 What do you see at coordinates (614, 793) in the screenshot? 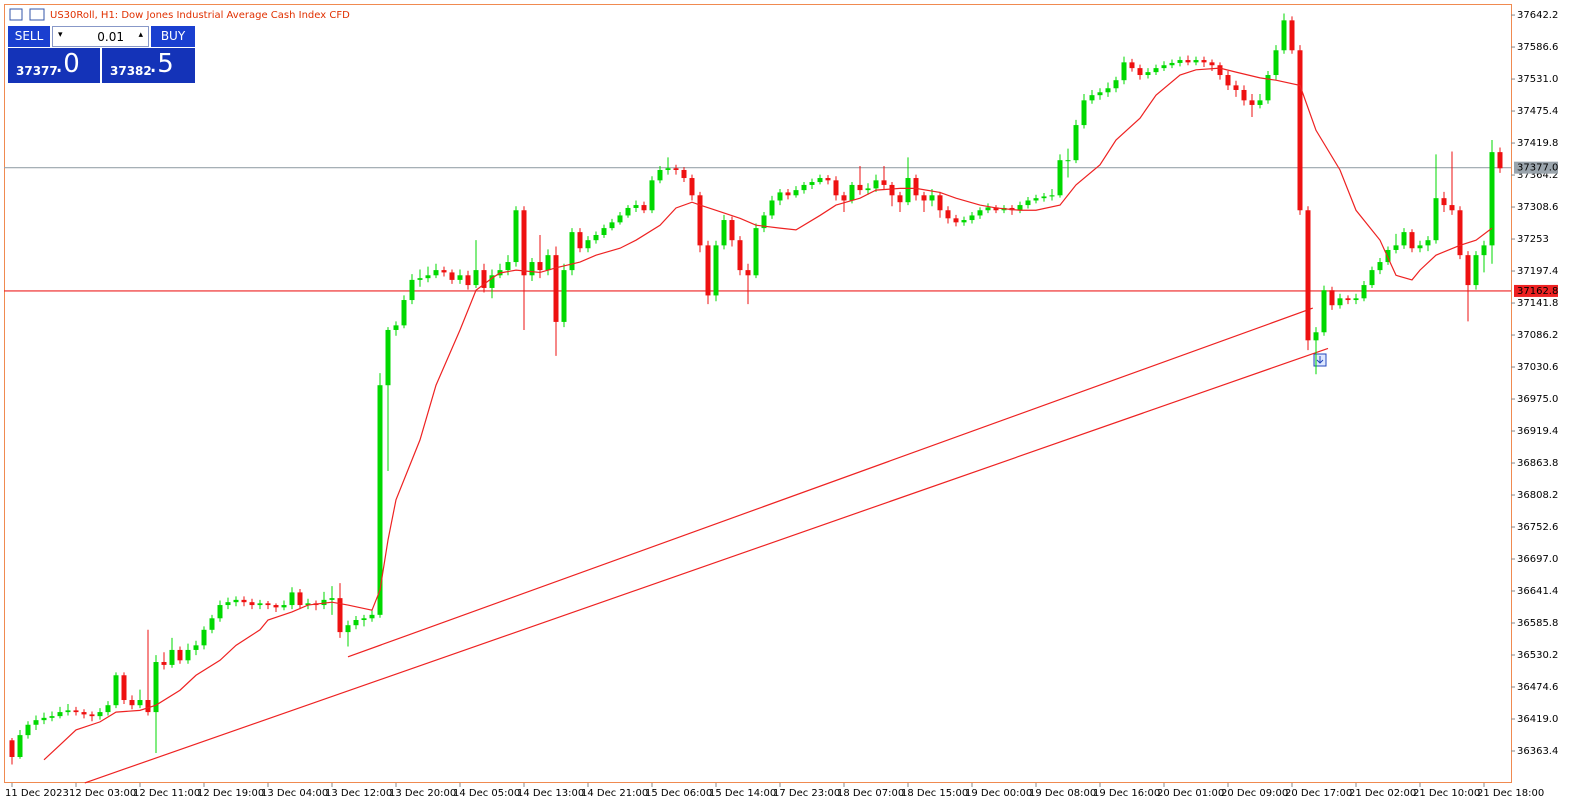
I see `x-tick-label: 14 Dec 21:00` at bounding box center [614, 793].